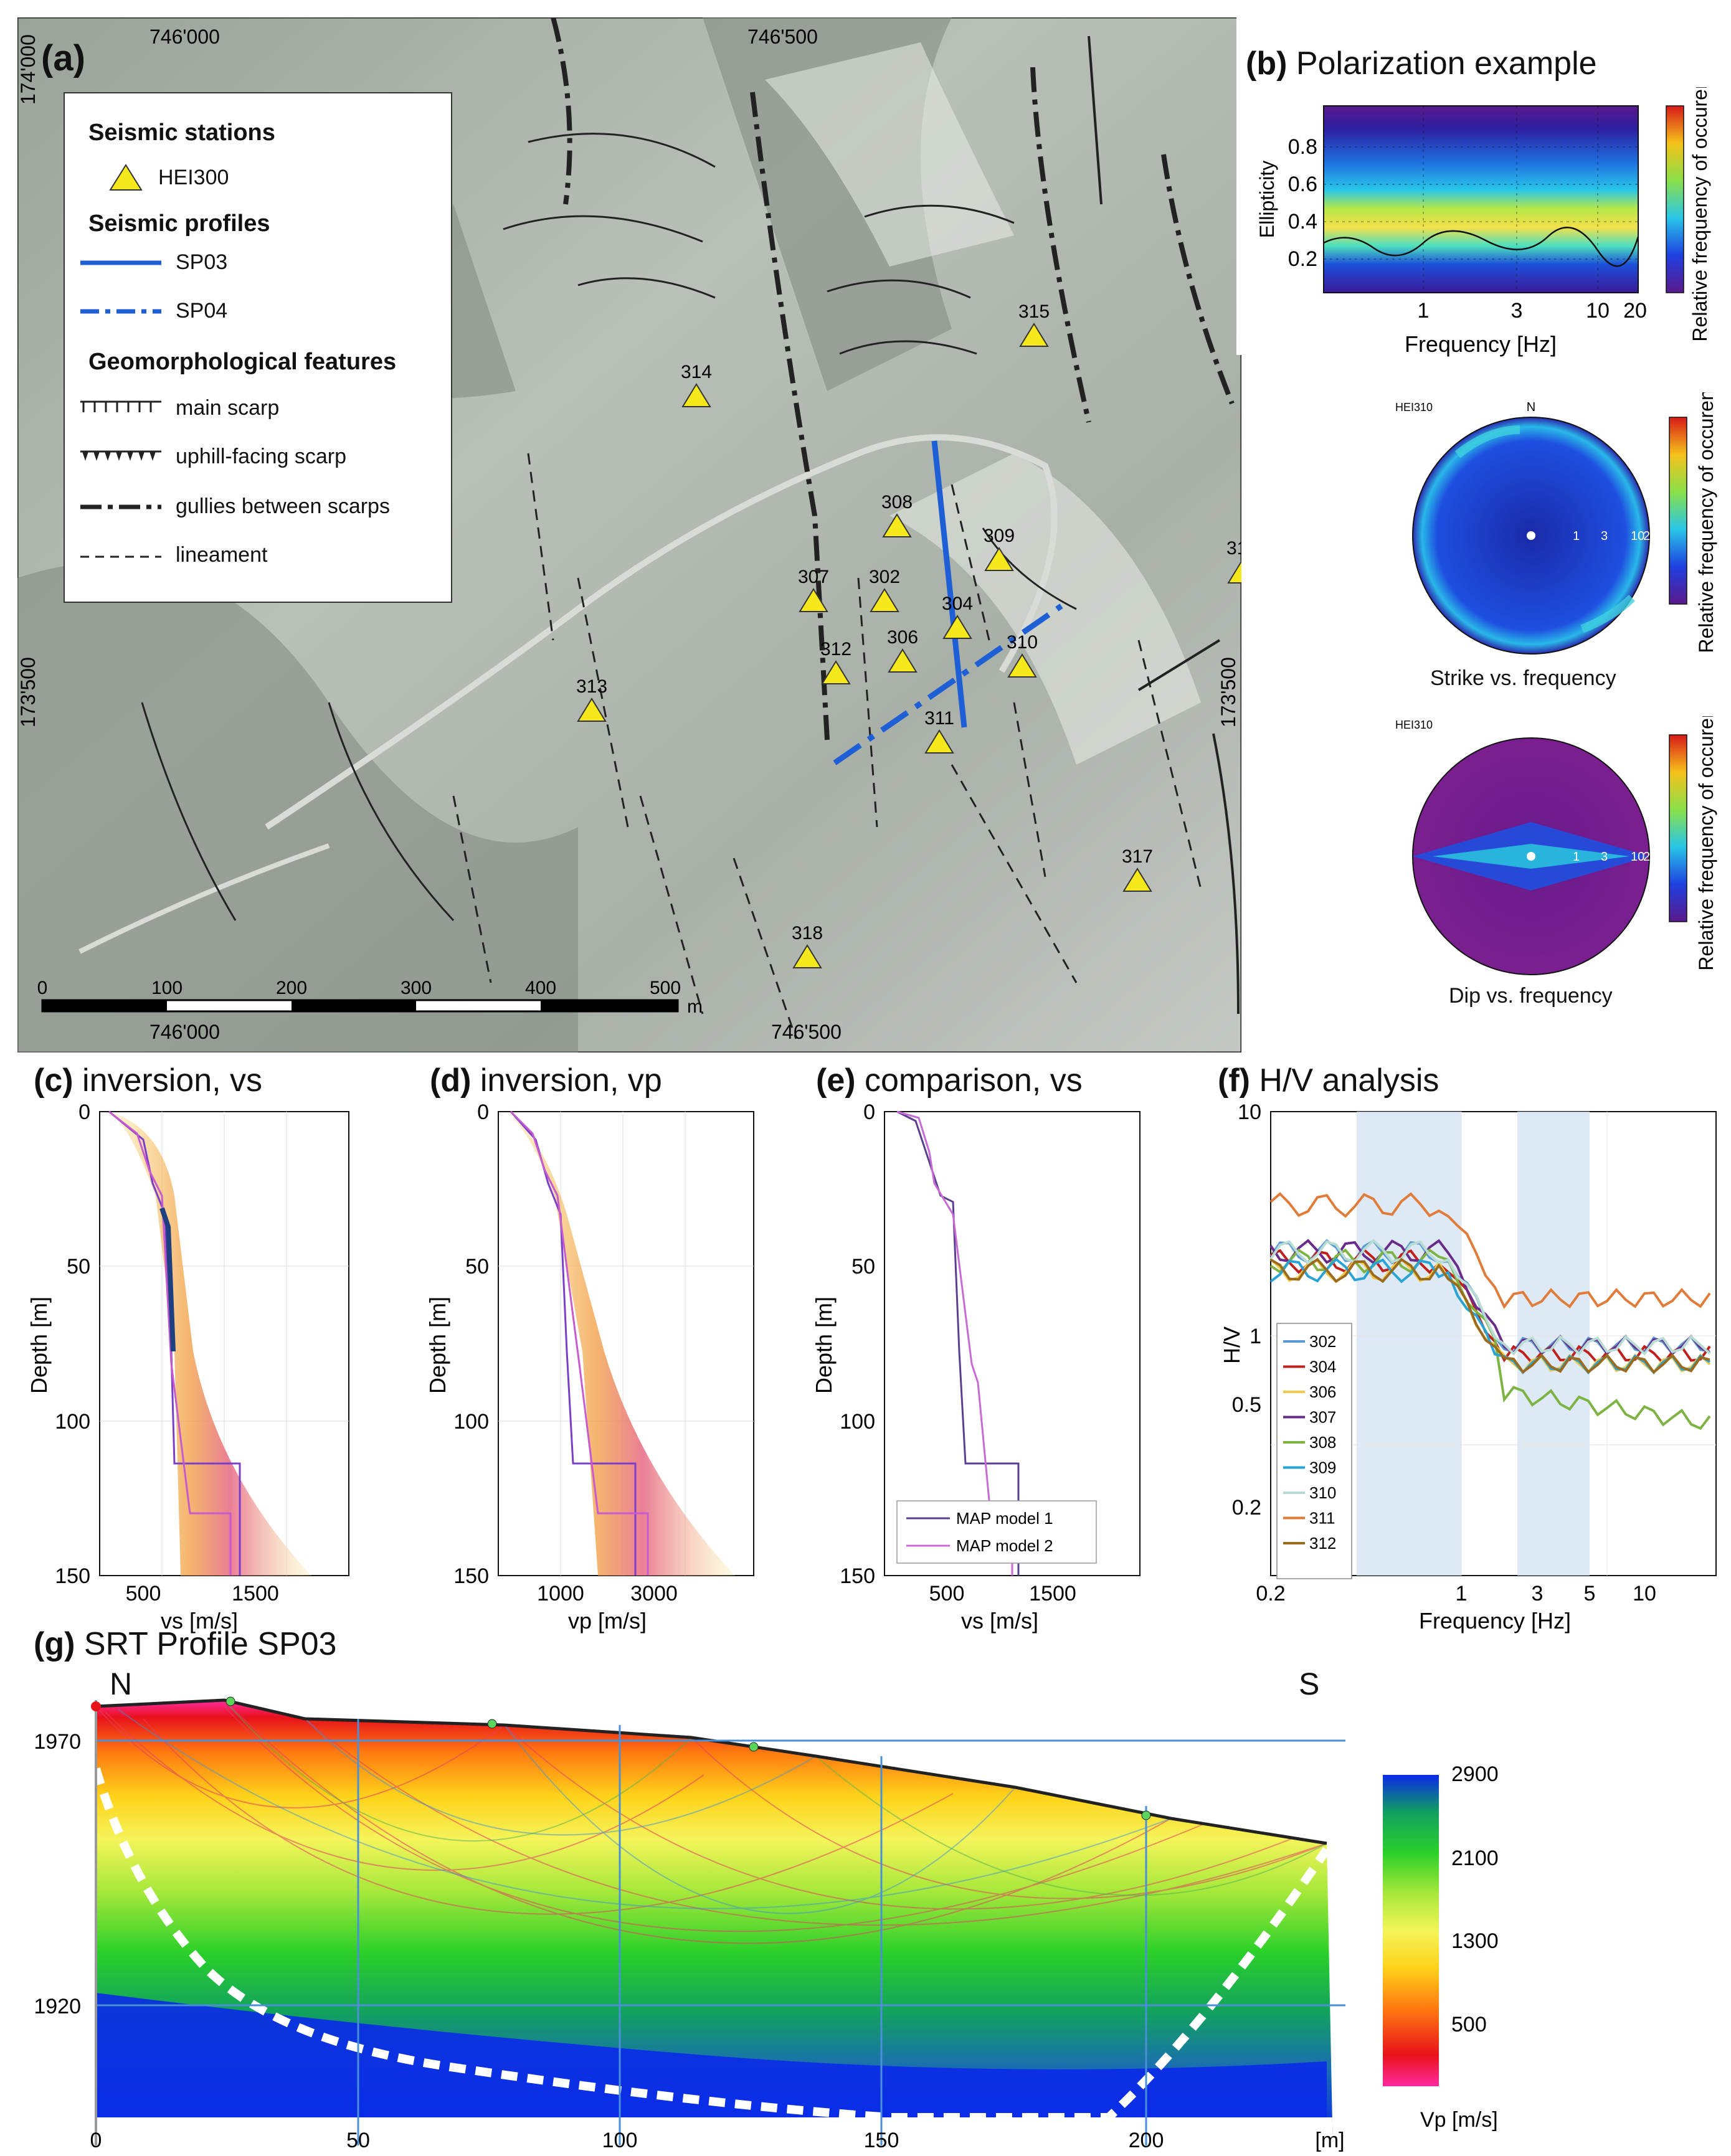  Describe the element at coordinates (1475, 1858) in the screenshot. I see `vp-cbar-tick-1: 2100` at that location.